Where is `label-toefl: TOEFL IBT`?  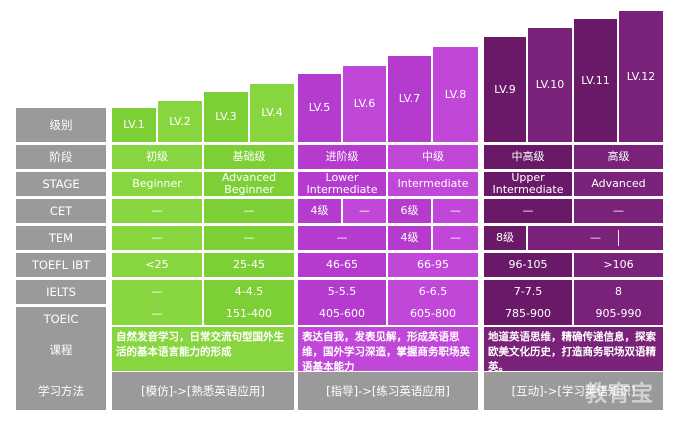 label-toefl: TOEFL IBT is located at coordinates (61, 265).